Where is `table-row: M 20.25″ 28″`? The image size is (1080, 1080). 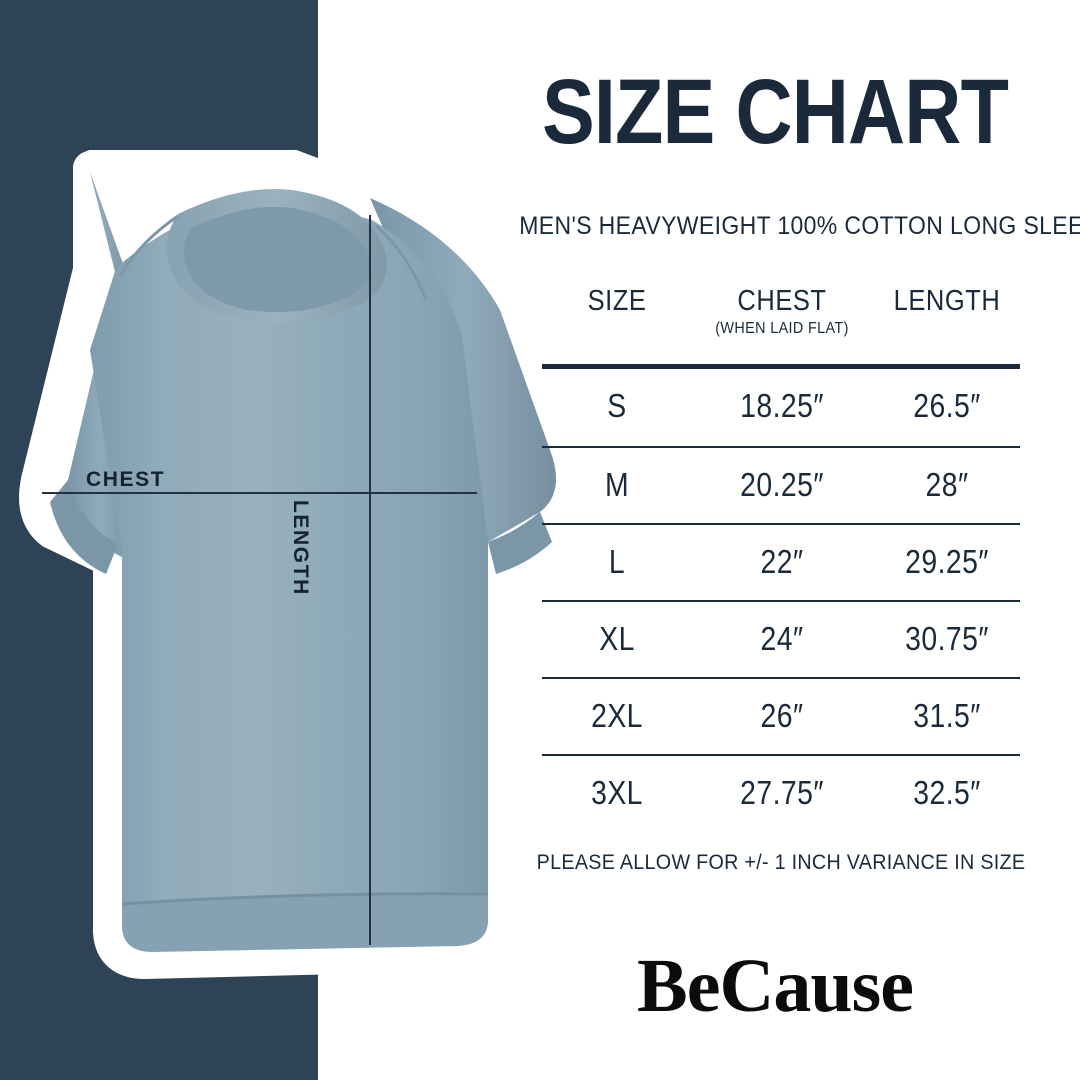 table-row: M 20.25″ 28″ is located at coordinates (781, 484).